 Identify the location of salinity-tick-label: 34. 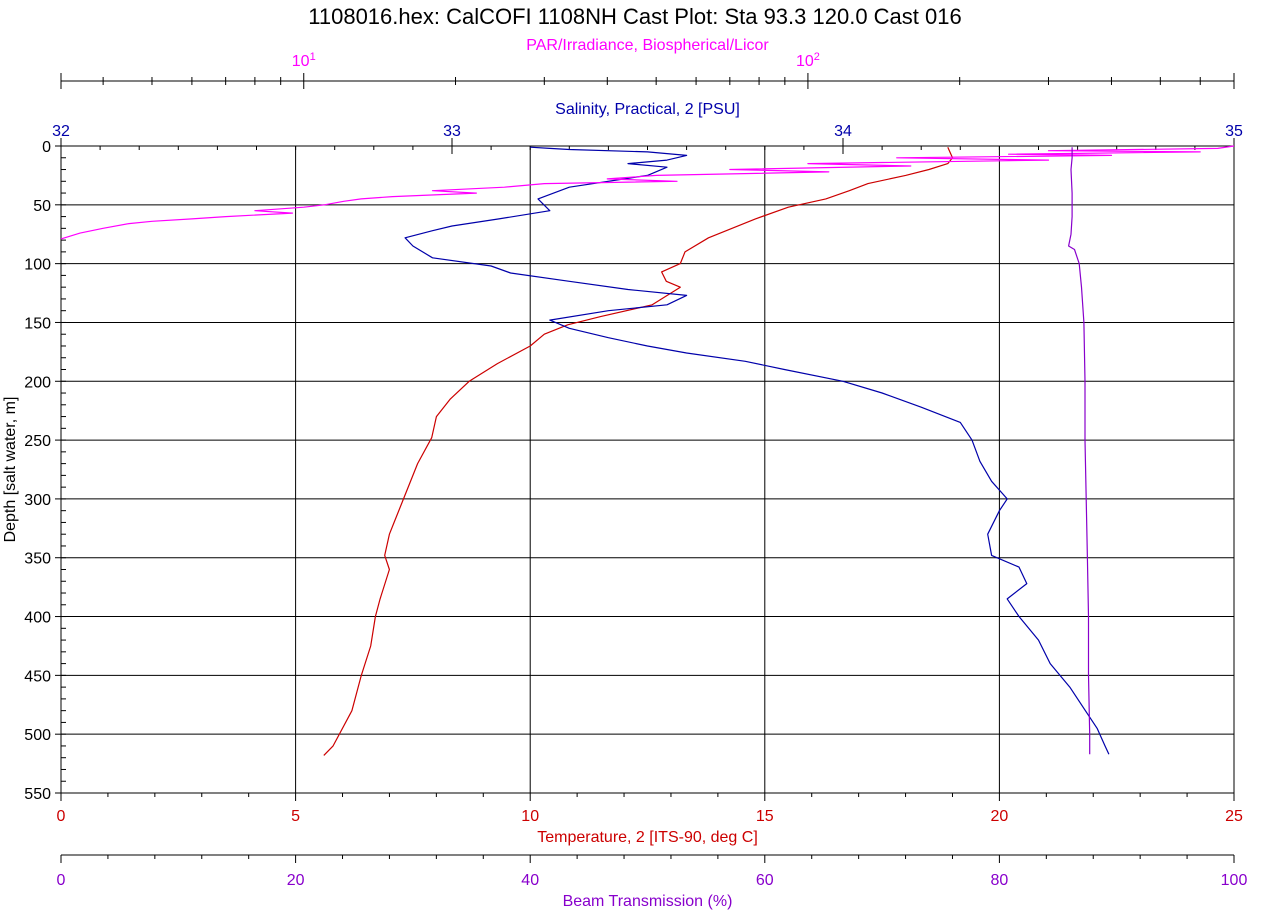
(843, 131).